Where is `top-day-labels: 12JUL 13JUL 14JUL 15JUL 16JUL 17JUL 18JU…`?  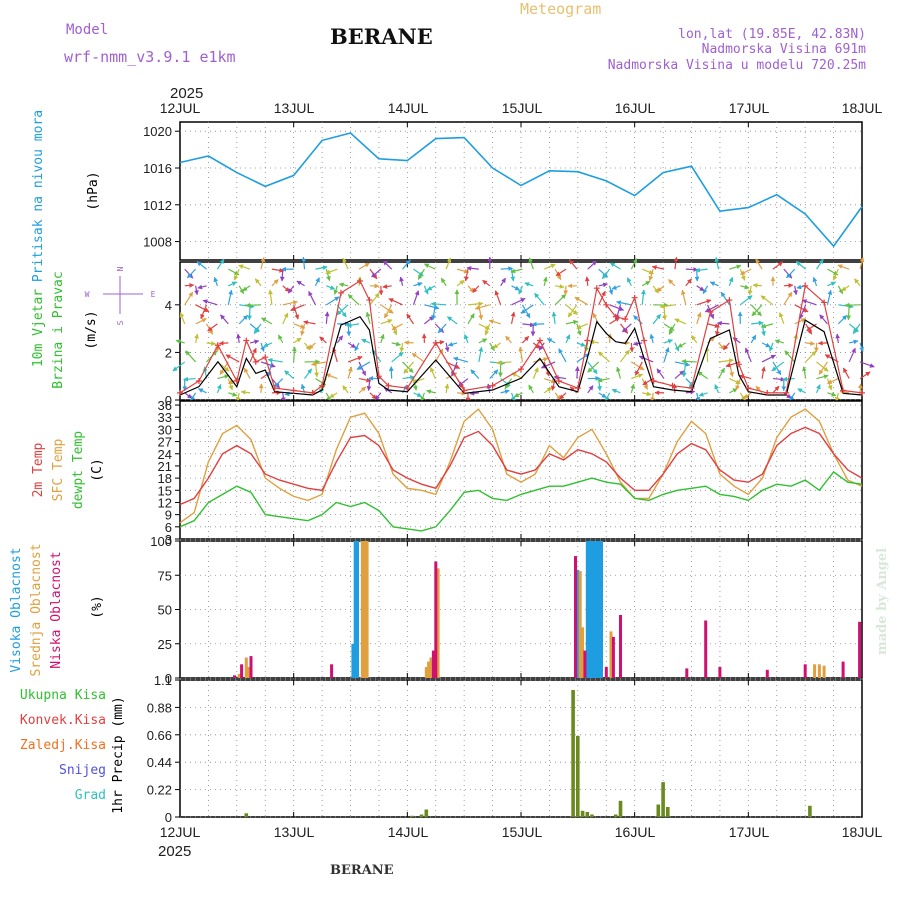 top-day-labels: 12JUL 13JUL 14JUL 15JUL 16JUL 17JUL 18JU… is located at coordinates (521, 108).